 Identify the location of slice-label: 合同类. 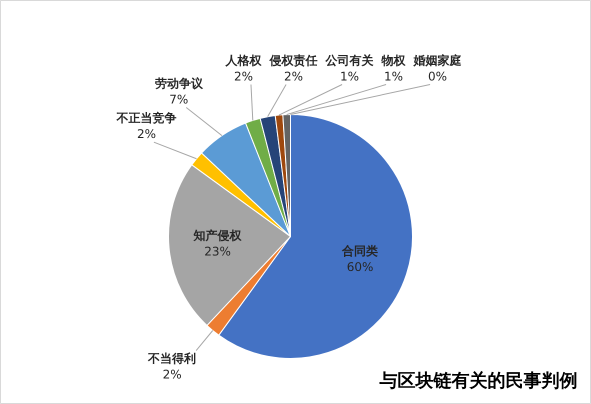
(359, 251).